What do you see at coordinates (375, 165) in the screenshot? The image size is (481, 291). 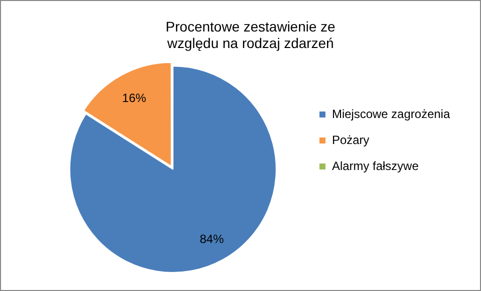 I see `legend-label: Alarmy fałszywe` at bounding box center [375, 165].